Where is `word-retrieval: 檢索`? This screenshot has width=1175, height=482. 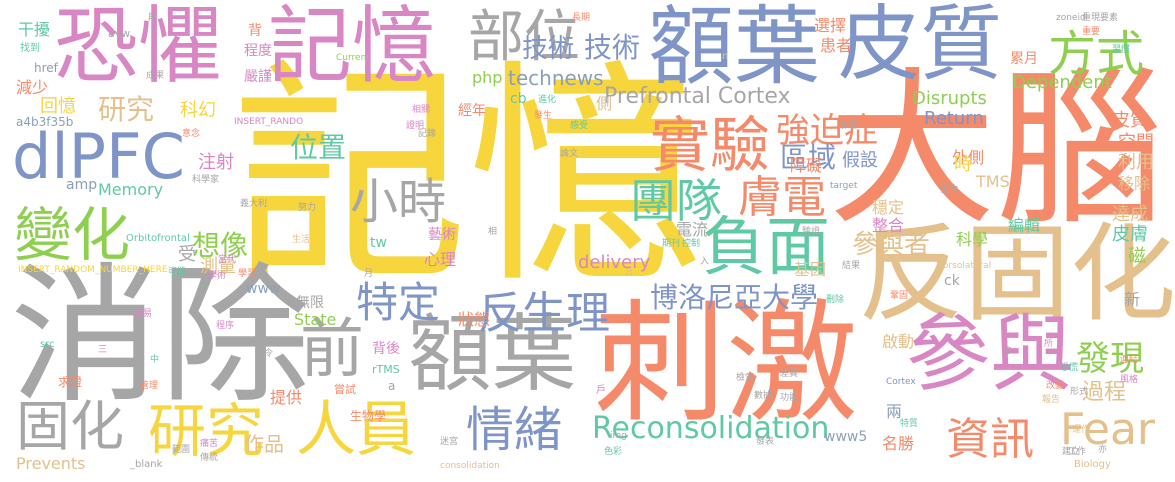
word-retrieval: 檢索 is located at coordinates (745, 378).